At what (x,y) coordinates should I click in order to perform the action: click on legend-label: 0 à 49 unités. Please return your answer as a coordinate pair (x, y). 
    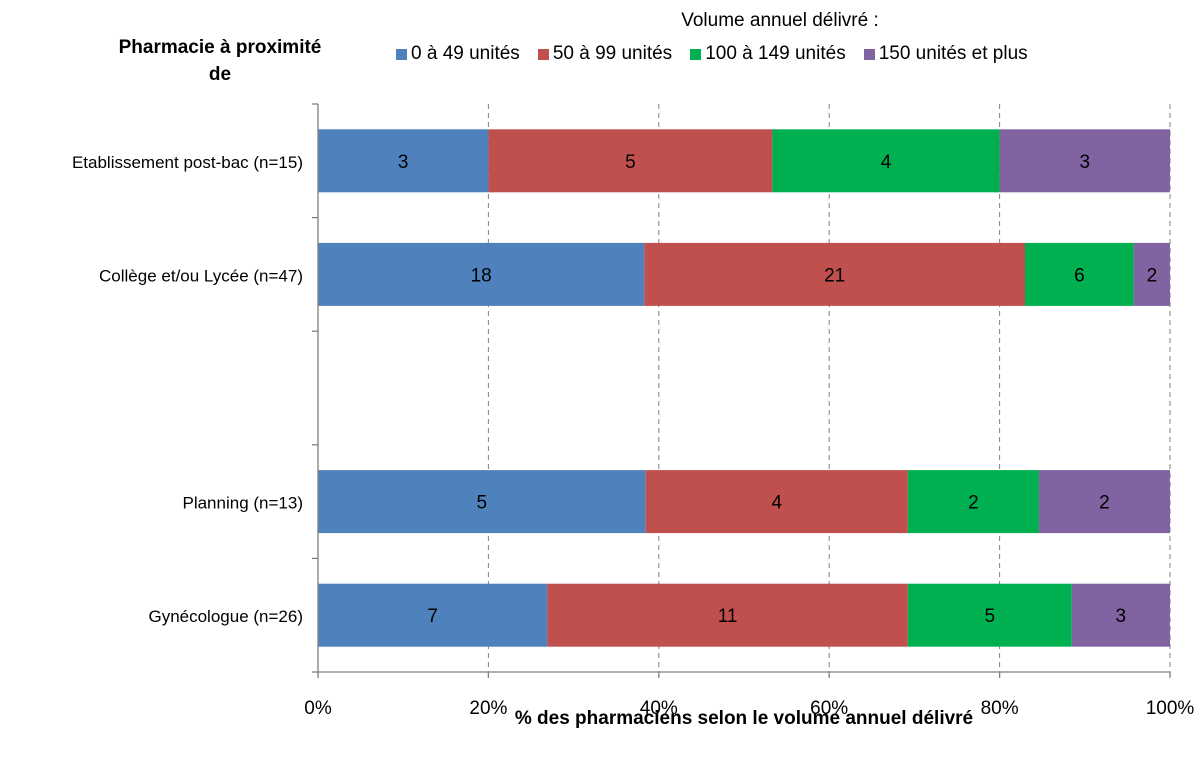
    Looking at the image, I should click on (465, 53).